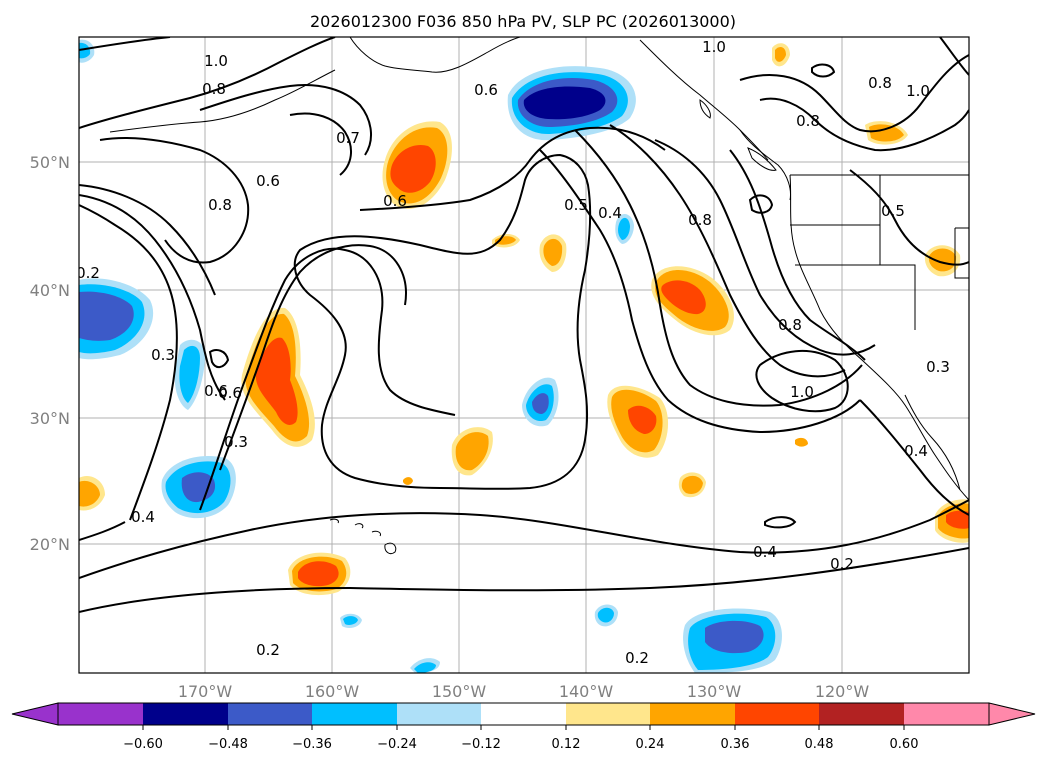 This screenshot has width=1047, height=765. I want to click on state-border-east, so click(961, 253).